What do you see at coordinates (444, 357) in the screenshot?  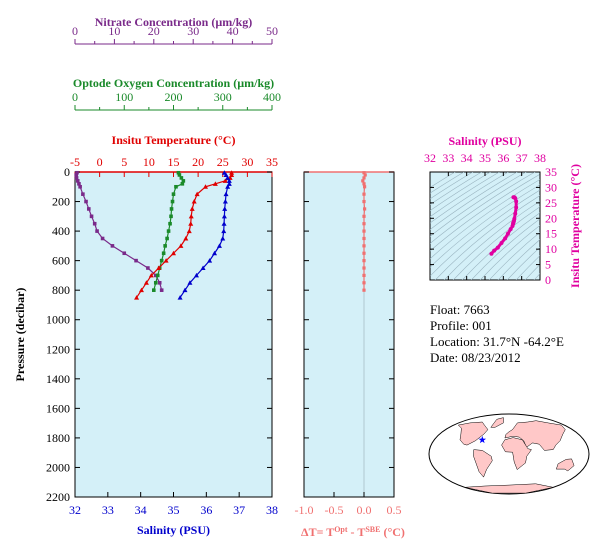 I see `date-label: Date:` at bounding box center [444, 357].